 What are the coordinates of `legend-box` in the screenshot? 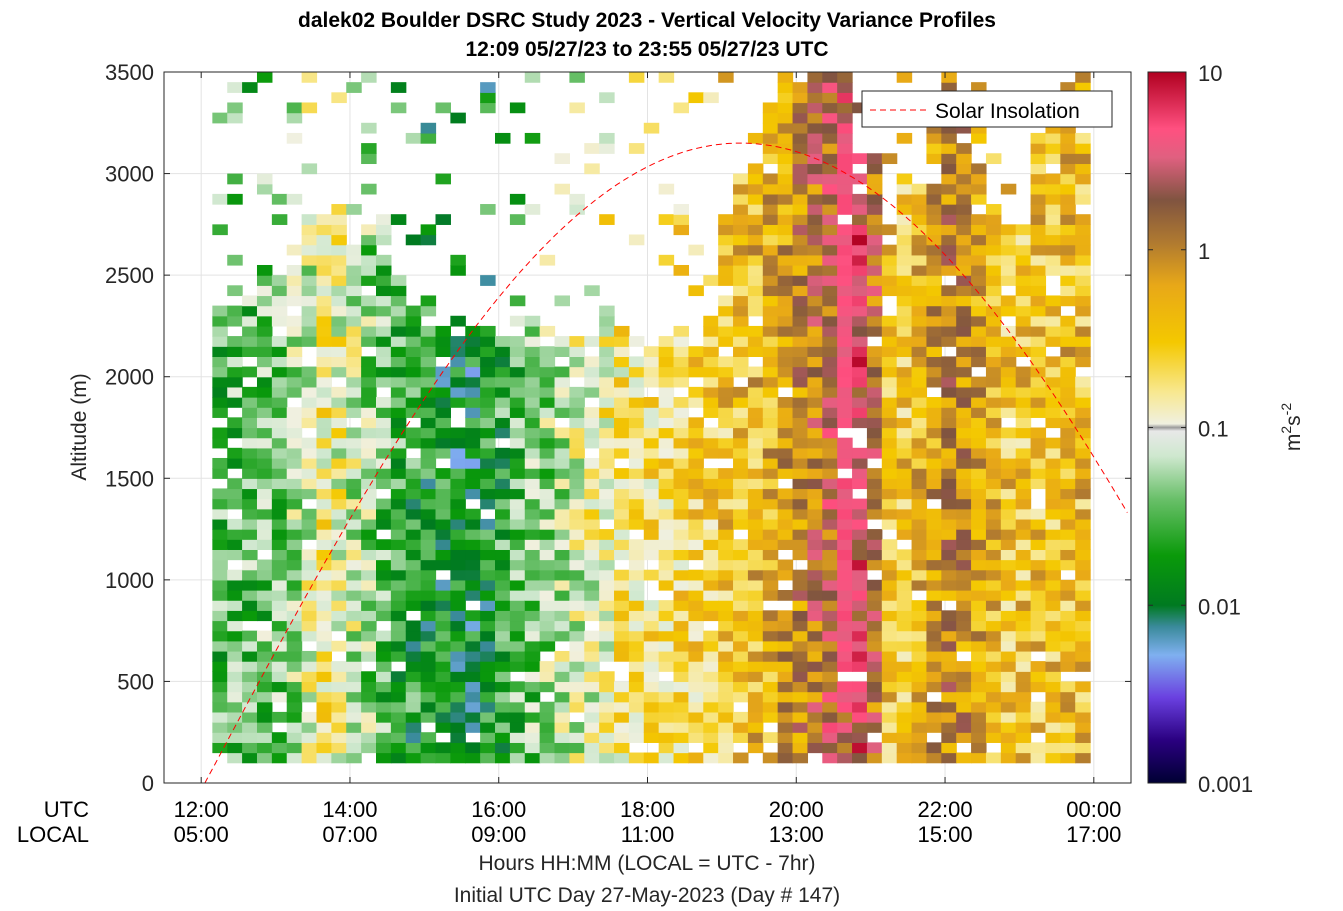 It's located at (987, 109).